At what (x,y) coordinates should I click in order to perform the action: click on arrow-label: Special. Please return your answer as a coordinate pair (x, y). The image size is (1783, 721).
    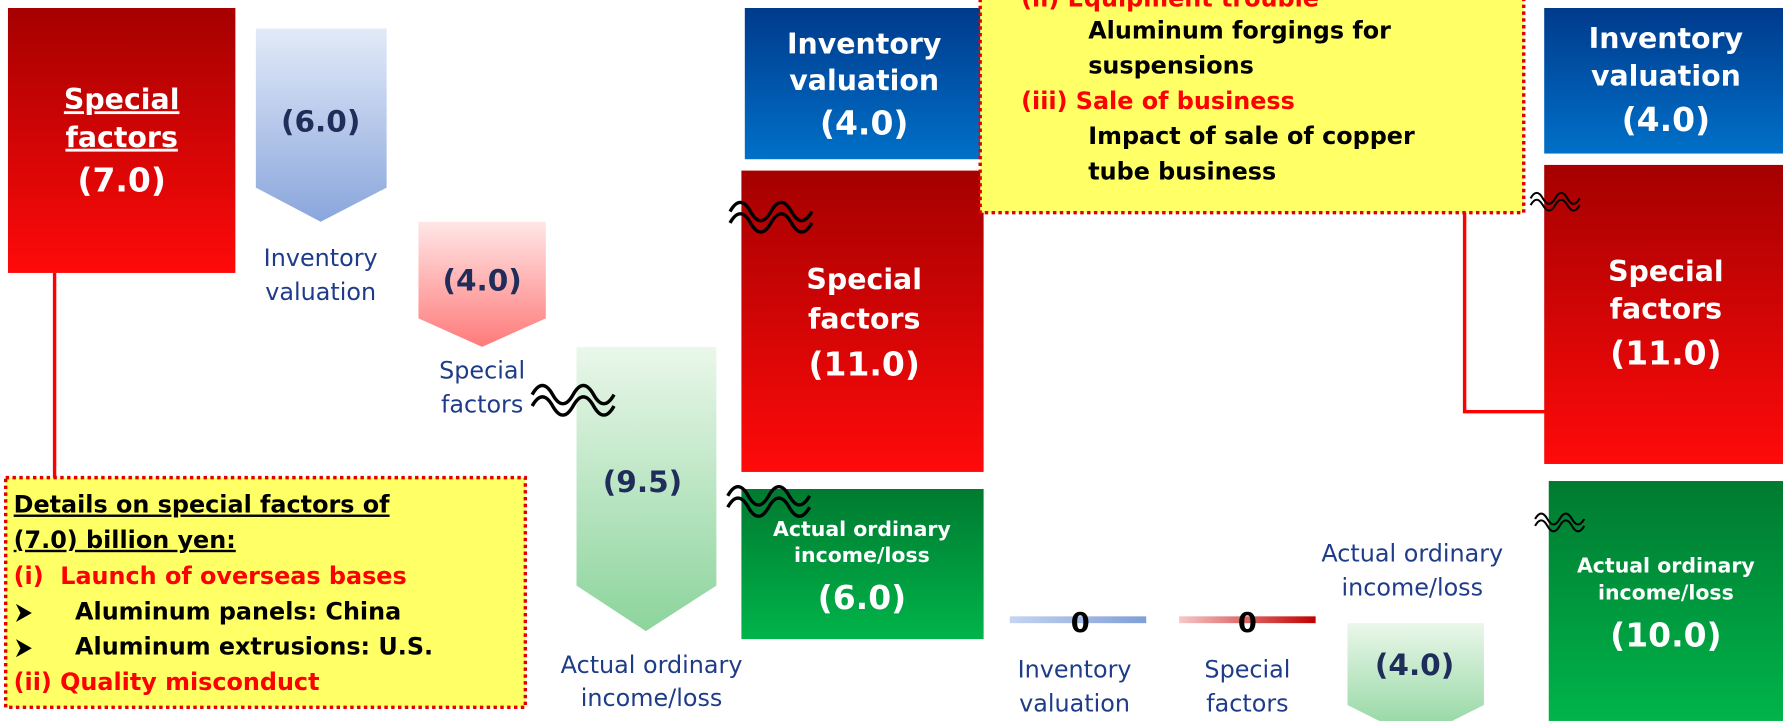
    Looking at the image, I should click on (482, 370).